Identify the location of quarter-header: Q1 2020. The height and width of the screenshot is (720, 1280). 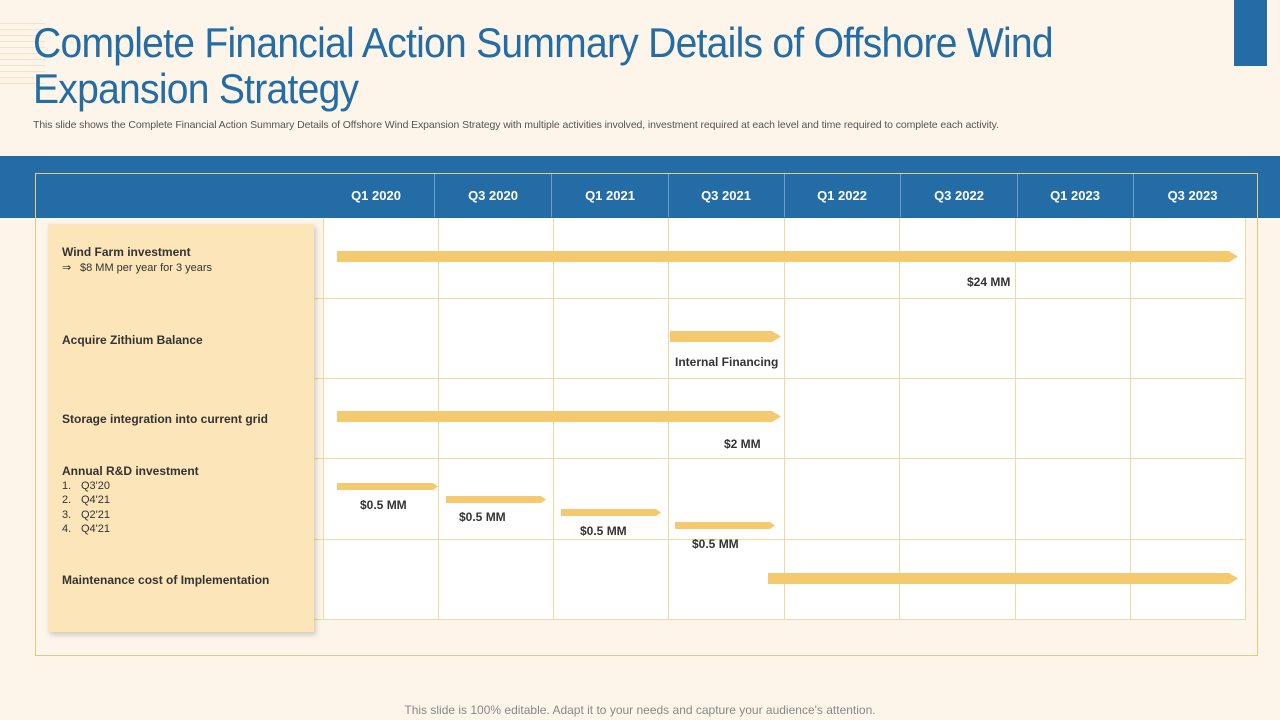
(376, 195).